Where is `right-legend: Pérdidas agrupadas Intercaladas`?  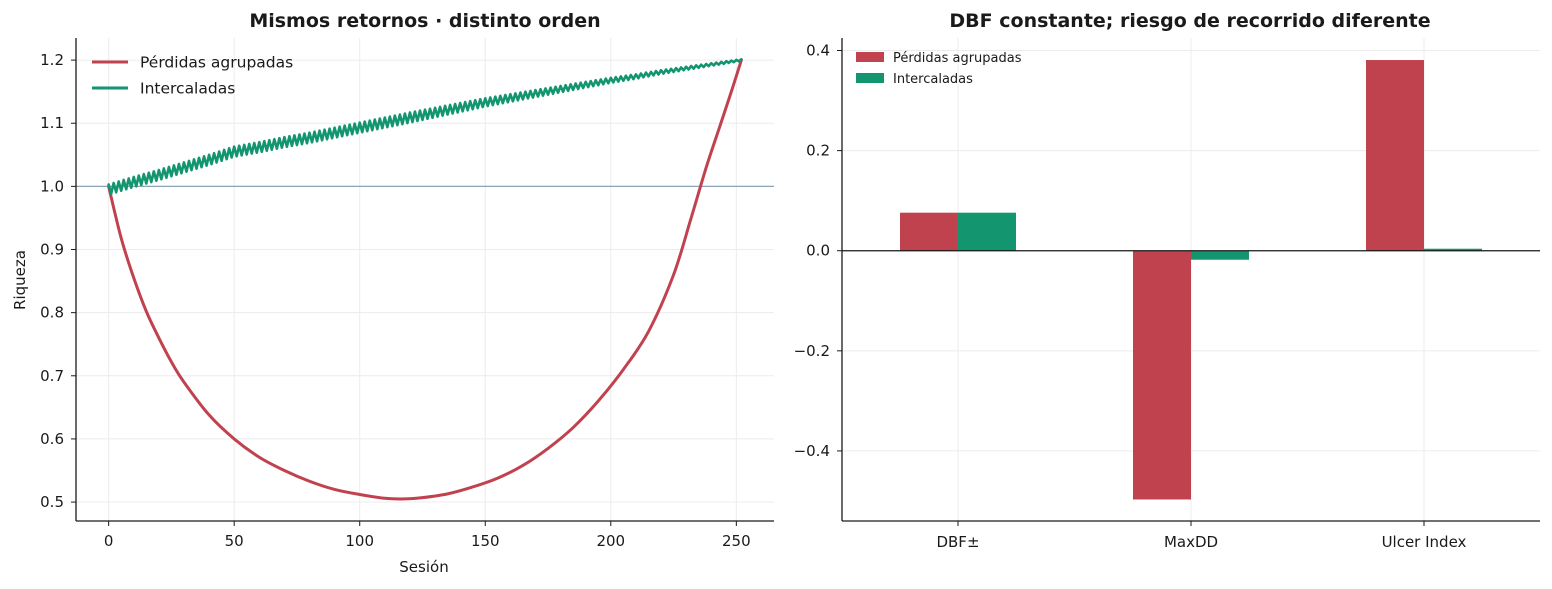
right-legend: Pérdidas agrupadas Intercaladas is located at coordinates (939, 69).